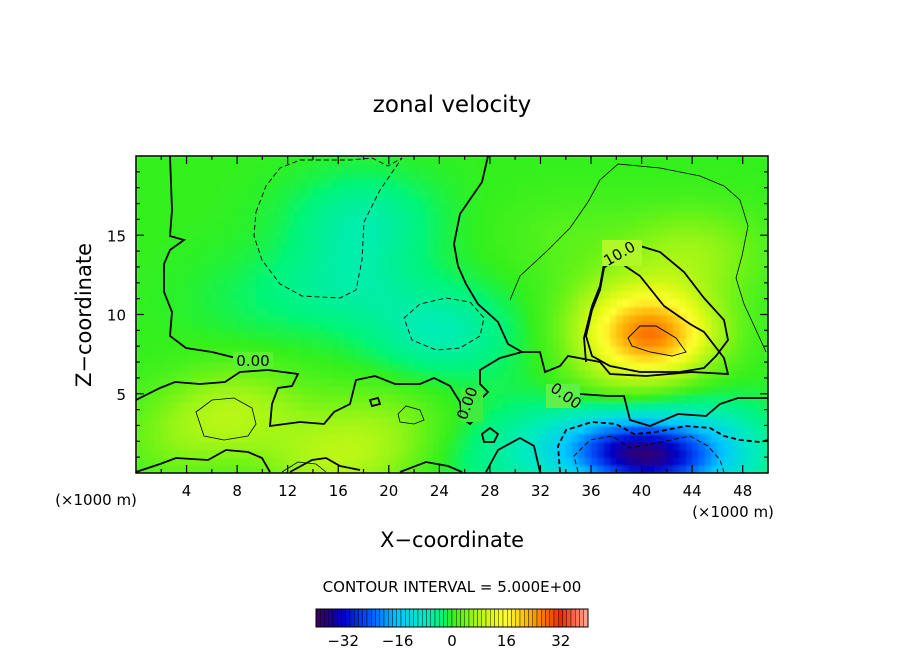 The image size is (904, 654). Describe the element at coordinates (452, 105) in the screenshot. I see `chart-title: zonal velocity` at that location.